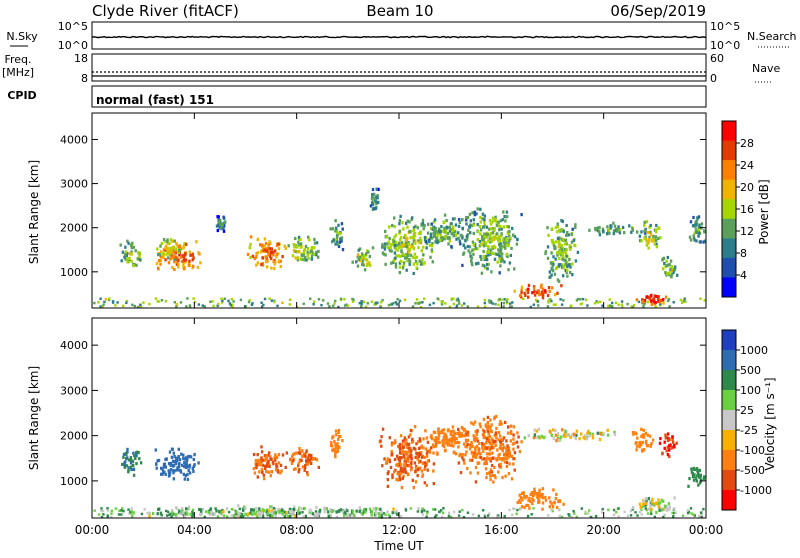 This screenshot has height=558, width=800. I want to click on y-tick-label: 4000, so click(74, 345).